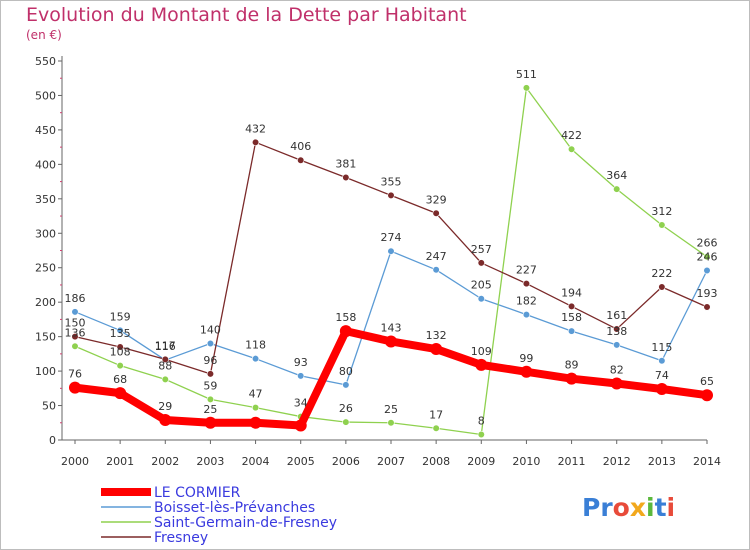 The height and width of the screenshot is (550, 750). Describe the element at coordinates (707, 461) in the screenshot. I see `x-tick-label: 2014` at that location.